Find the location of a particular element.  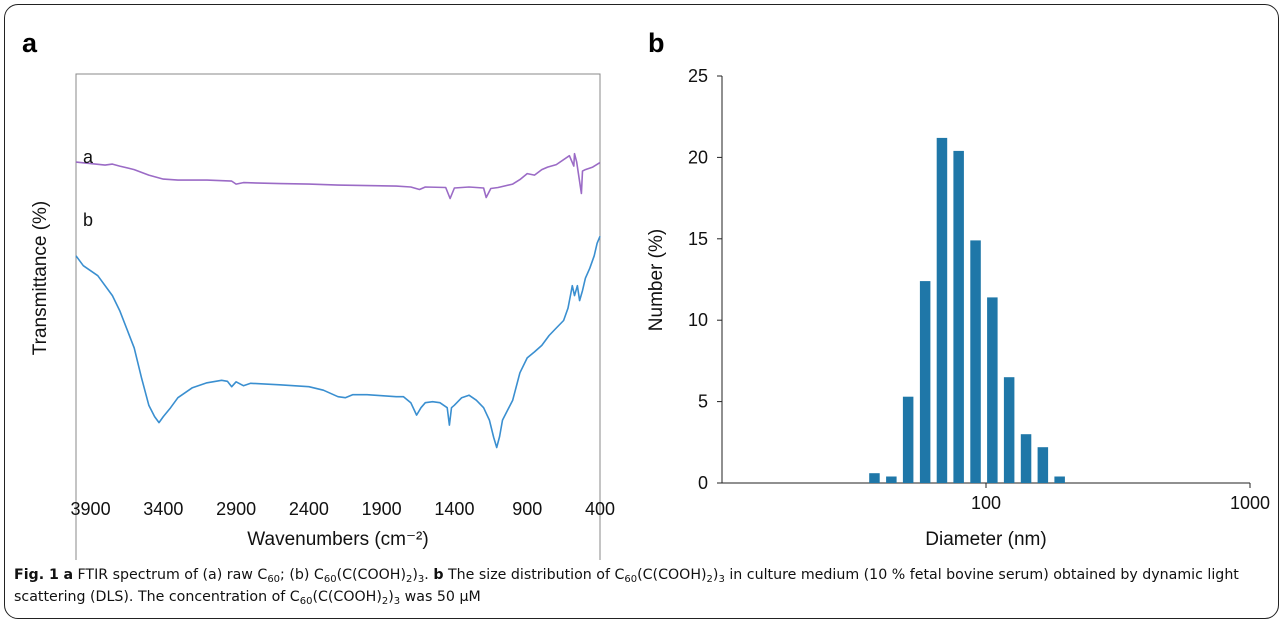

dls-x-ticks: 100 1000 is located at coordinates (1120, 498).